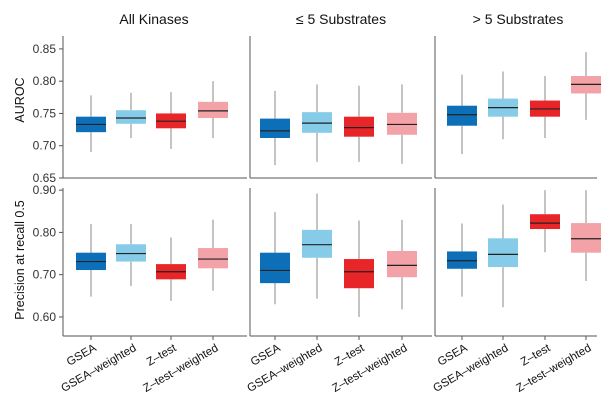 The width and height of the screenshot is (603, 406). Describe the element at coordinates (266, 355) in the screenshot. I see `xtick-label-gsea: GSEA` at that location.